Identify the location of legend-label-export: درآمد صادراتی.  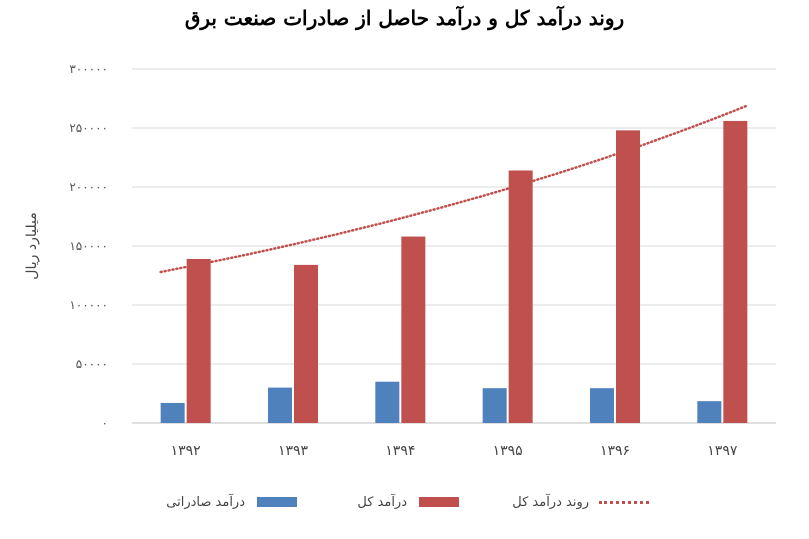
(205, 502).